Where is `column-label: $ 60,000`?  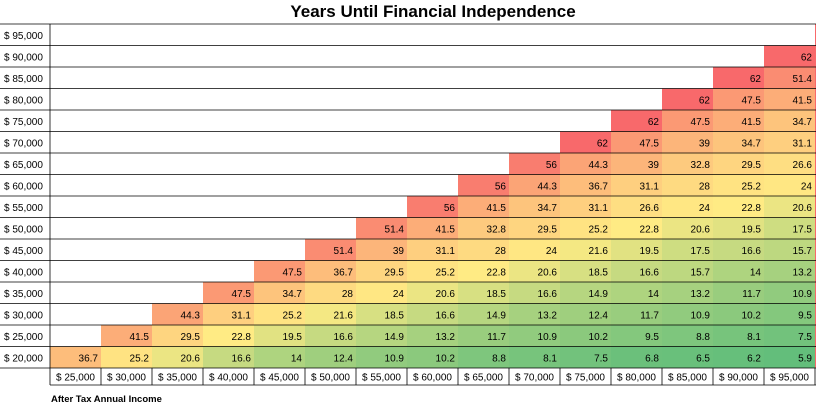
column-label: $ 60,000 is located at coordinates (432, 378).